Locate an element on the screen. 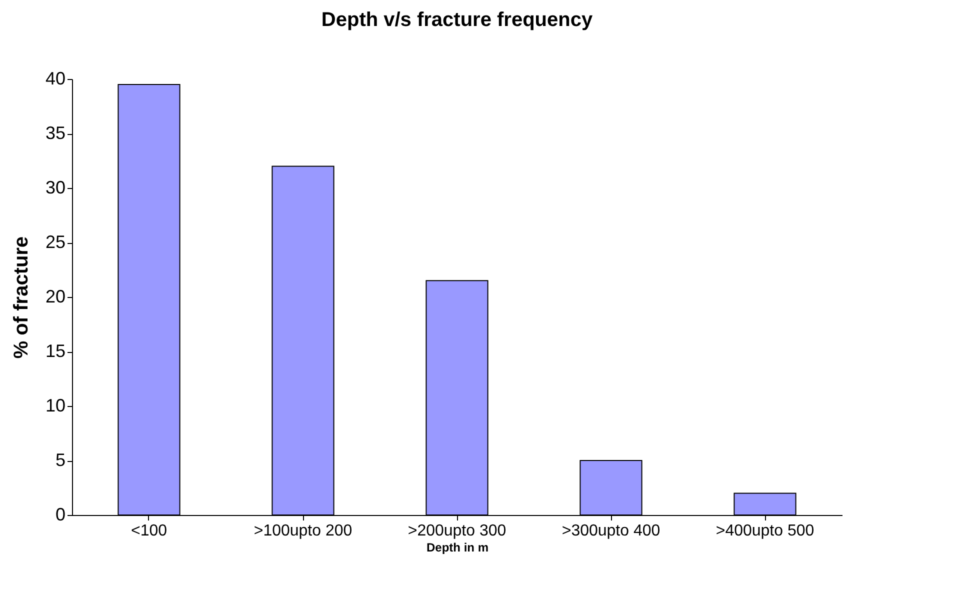 The height and width of the screenshot is (610, 963). x-axis-title: Depth in m is located at coordinates (457, 547).